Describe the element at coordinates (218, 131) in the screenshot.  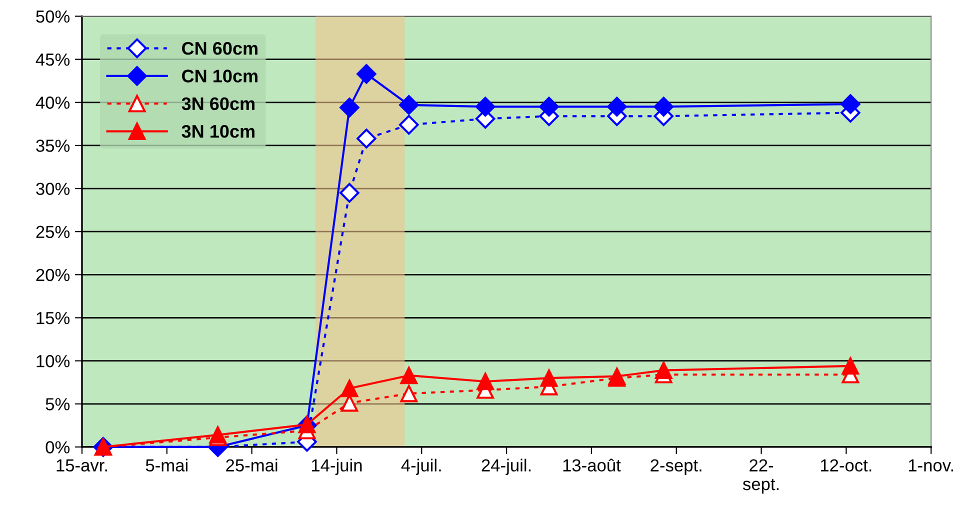
I see `legend-label: 3N 10cm` at that location.